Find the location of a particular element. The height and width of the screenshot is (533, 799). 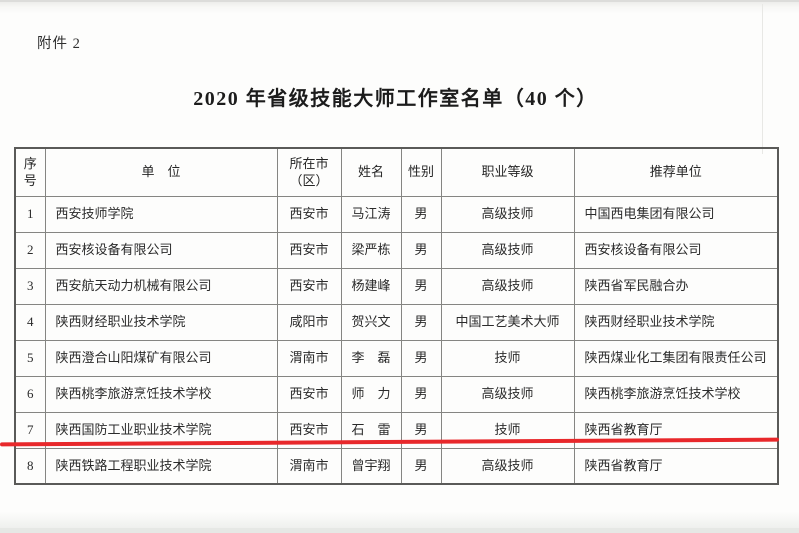

cell-city: 咸阳市 is located at coordinates (309, 322).